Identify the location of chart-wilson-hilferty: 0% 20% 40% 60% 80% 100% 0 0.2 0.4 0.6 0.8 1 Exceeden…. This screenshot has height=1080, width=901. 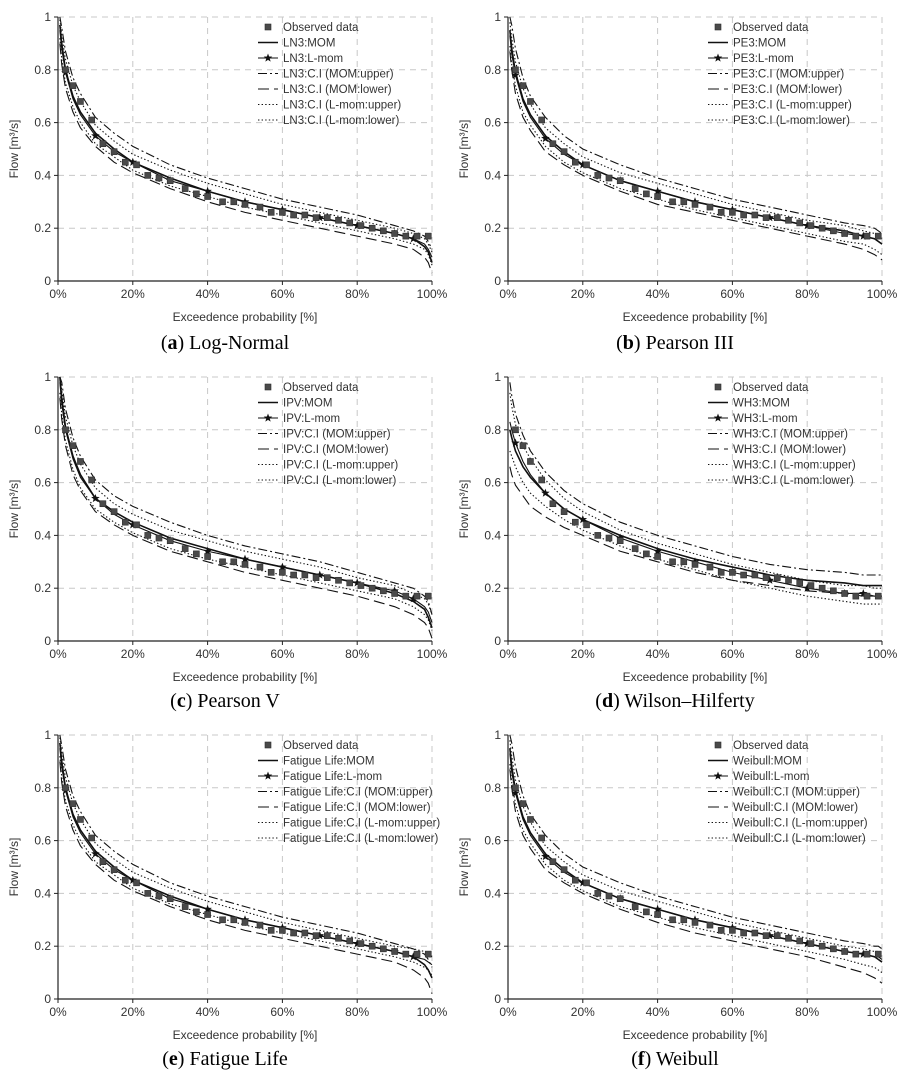
(677, 527).